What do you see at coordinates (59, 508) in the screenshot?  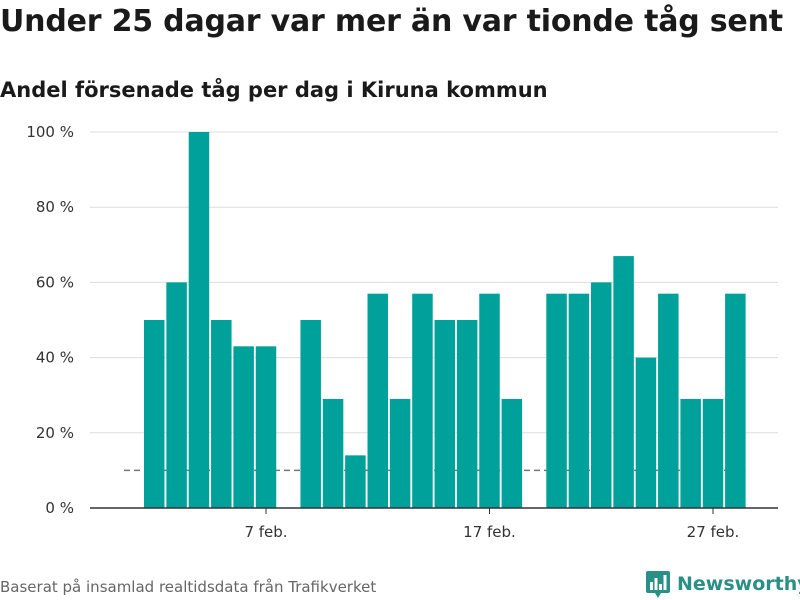 I see `y-tick-label: 0 %` at bounding box center [59, 508].